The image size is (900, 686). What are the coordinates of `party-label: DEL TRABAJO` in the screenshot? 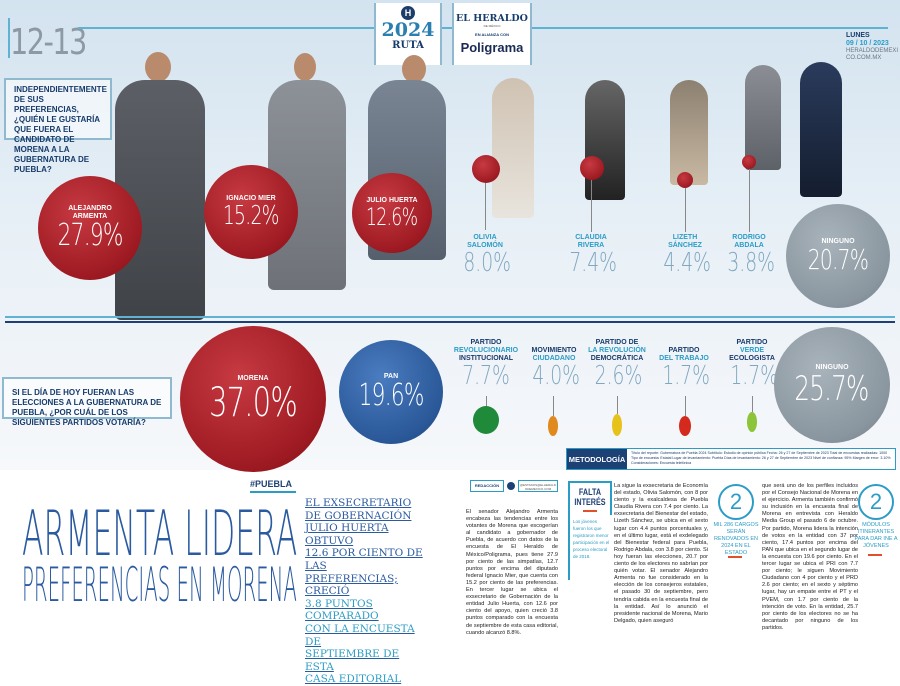 It's located at (684, 358).